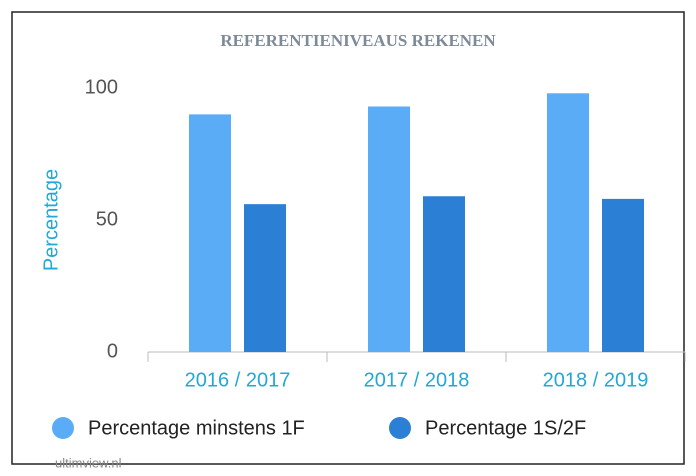 The image size is (696, 476). What do you see at coordinates (238, 380) in the screenshot?
I see `x-tick-label: 2016 / 2017` at bounding box center [238, 380].